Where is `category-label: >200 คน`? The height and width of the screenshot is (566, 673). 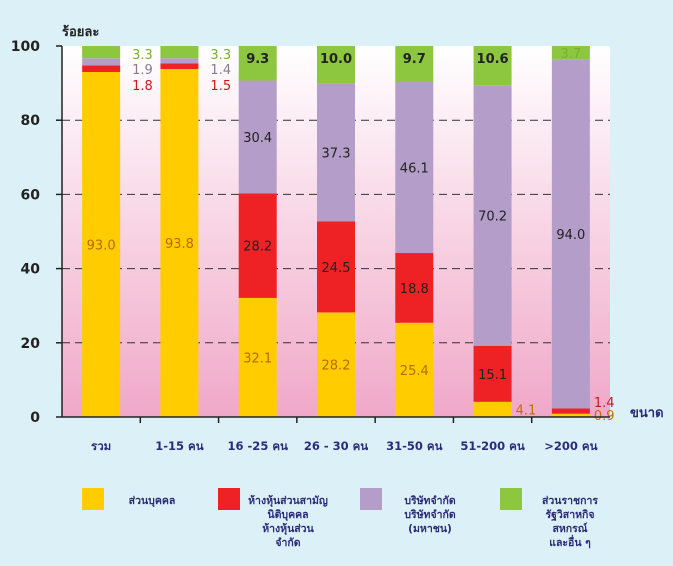
category-label: >200 คน is located at coordinates (570, 446).